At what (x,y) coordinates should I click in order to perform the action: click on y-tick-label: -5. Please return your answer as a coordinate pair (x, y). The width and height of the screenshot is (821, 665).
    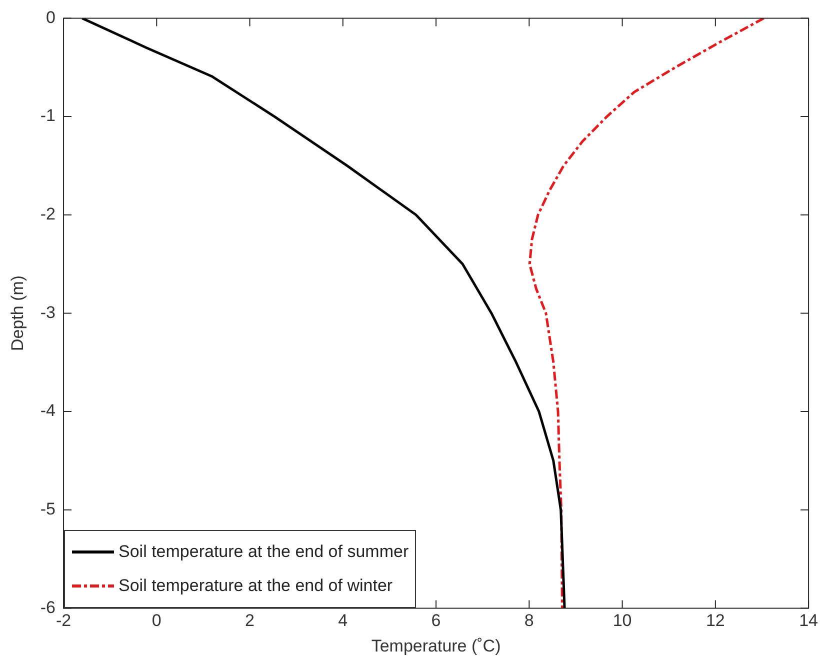
    Looking at the image, I should click on (48, 509).